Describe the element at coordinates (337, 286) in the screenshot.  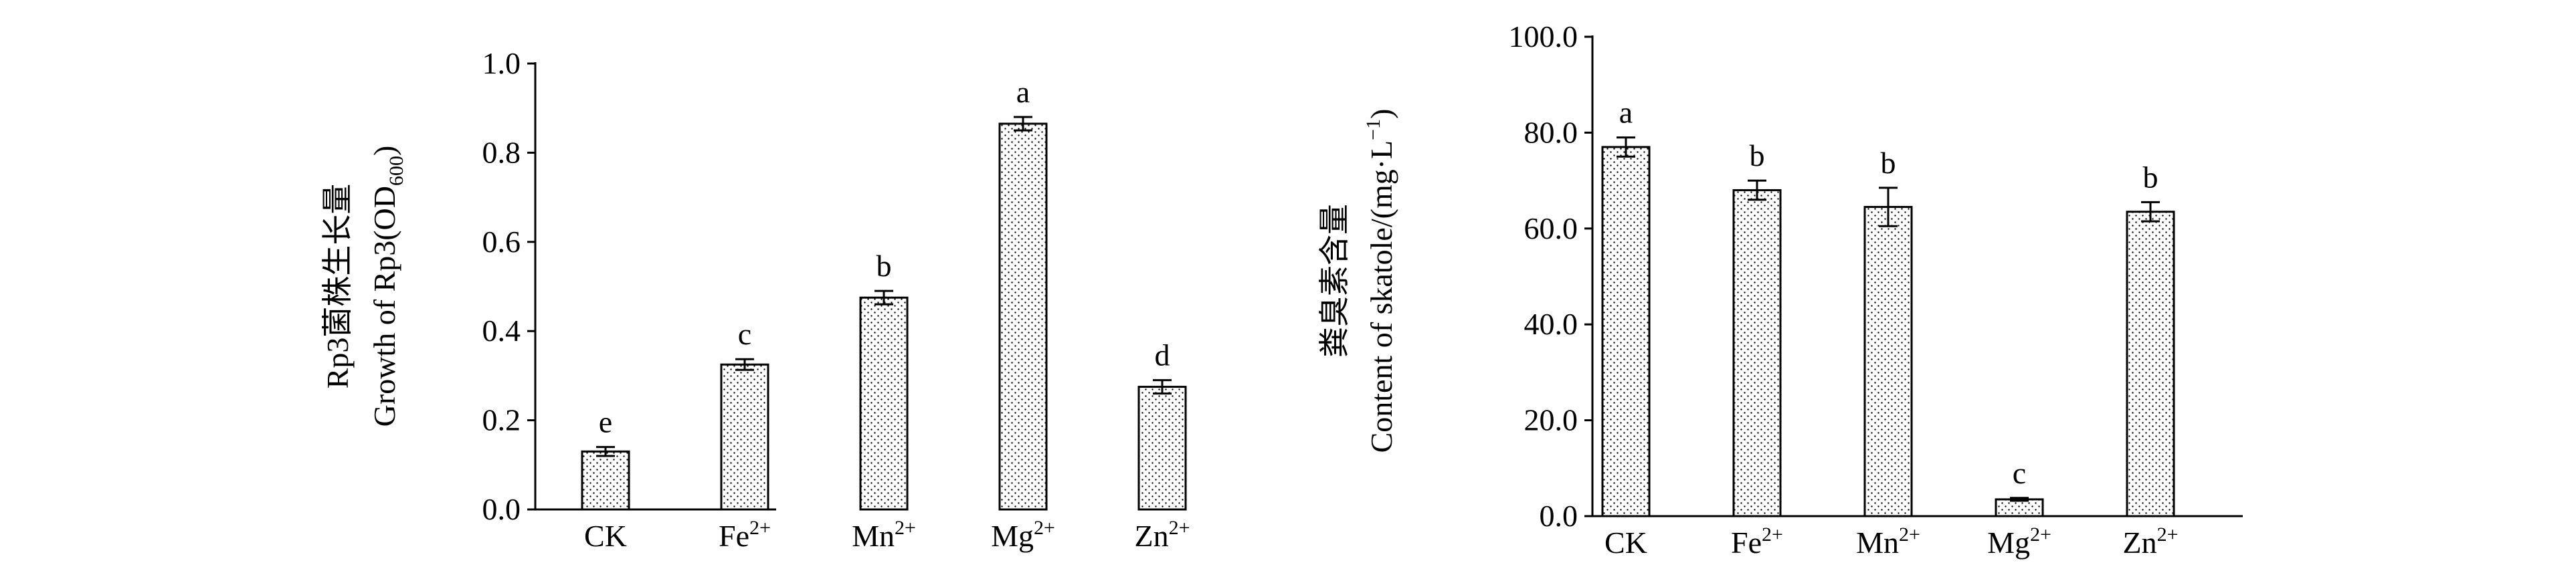
I see `y-axis-label-cn: Rp3菌株生长量` at that location.